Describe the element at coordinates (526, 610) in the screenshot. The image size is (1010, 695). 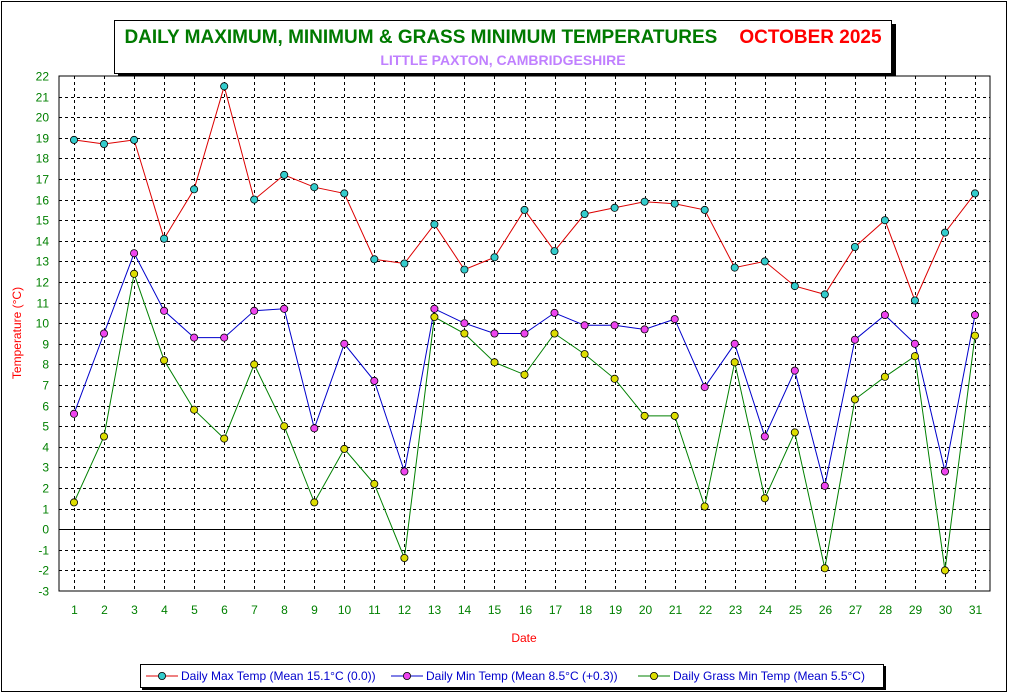
I see `x-tick-label: 16` at that location.